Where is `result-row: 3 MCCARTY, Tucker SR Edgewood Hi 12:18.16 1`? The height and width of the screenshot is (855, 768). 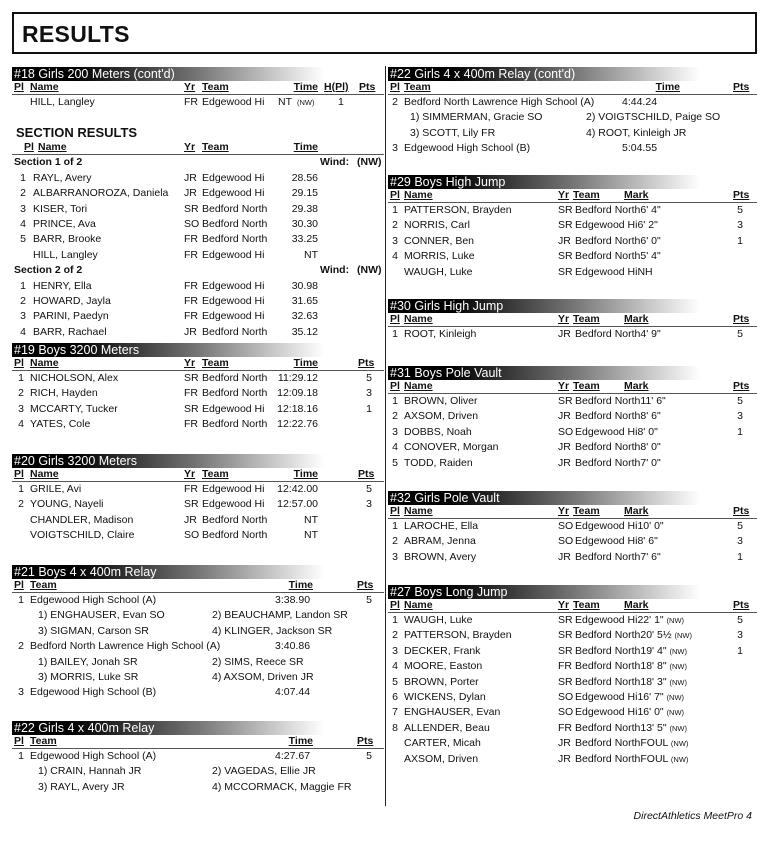
result-row: 3 MCCARTY, Tucker SR Edgewood Hi 12:18.16 1 is located at coordinates (198, 409).